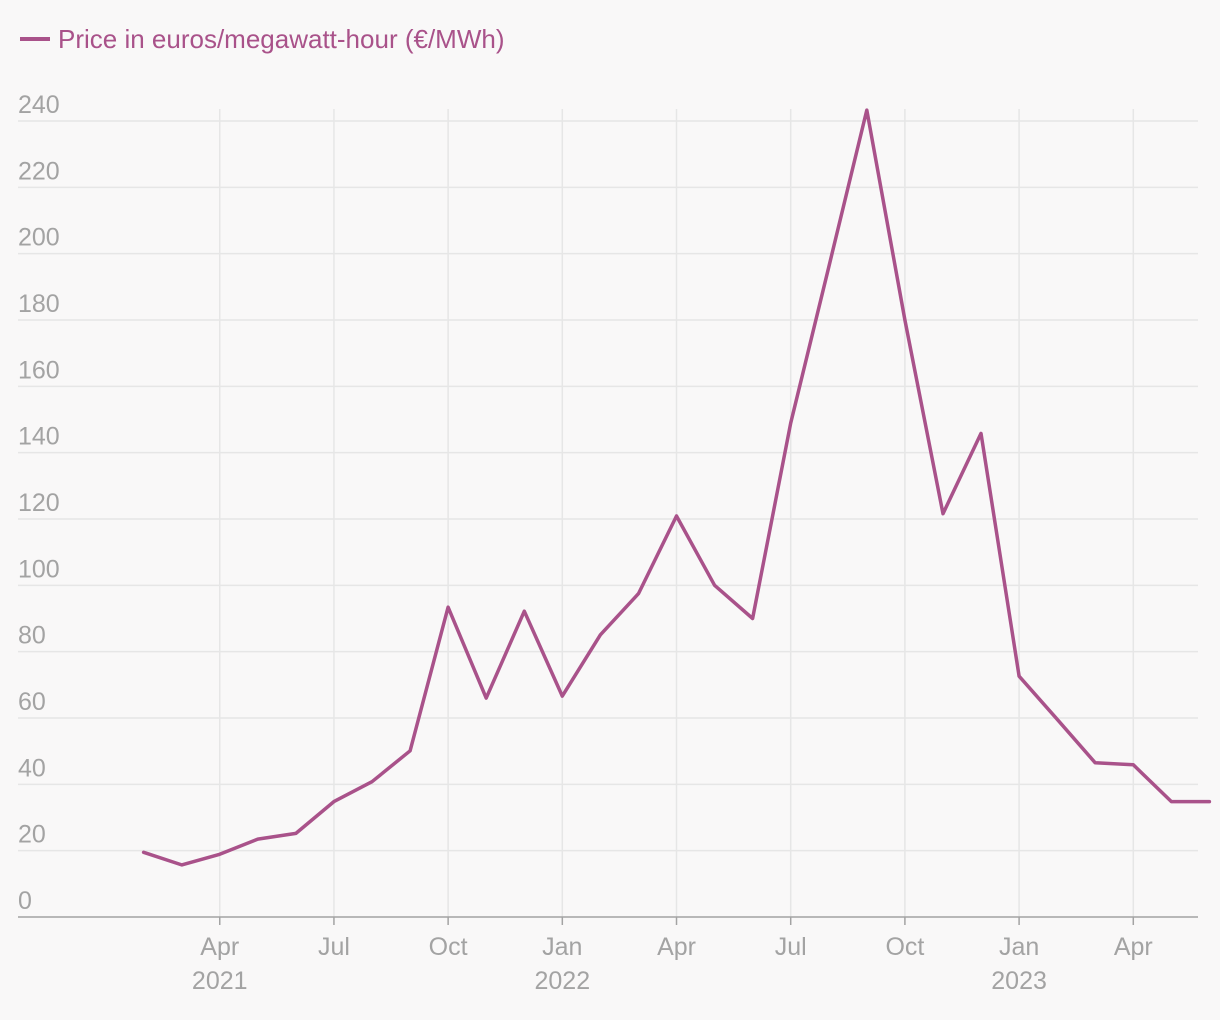  Describe the element at coordinates (32, 768) in the screenshot. I see `y-tick-label: 40` at that location.